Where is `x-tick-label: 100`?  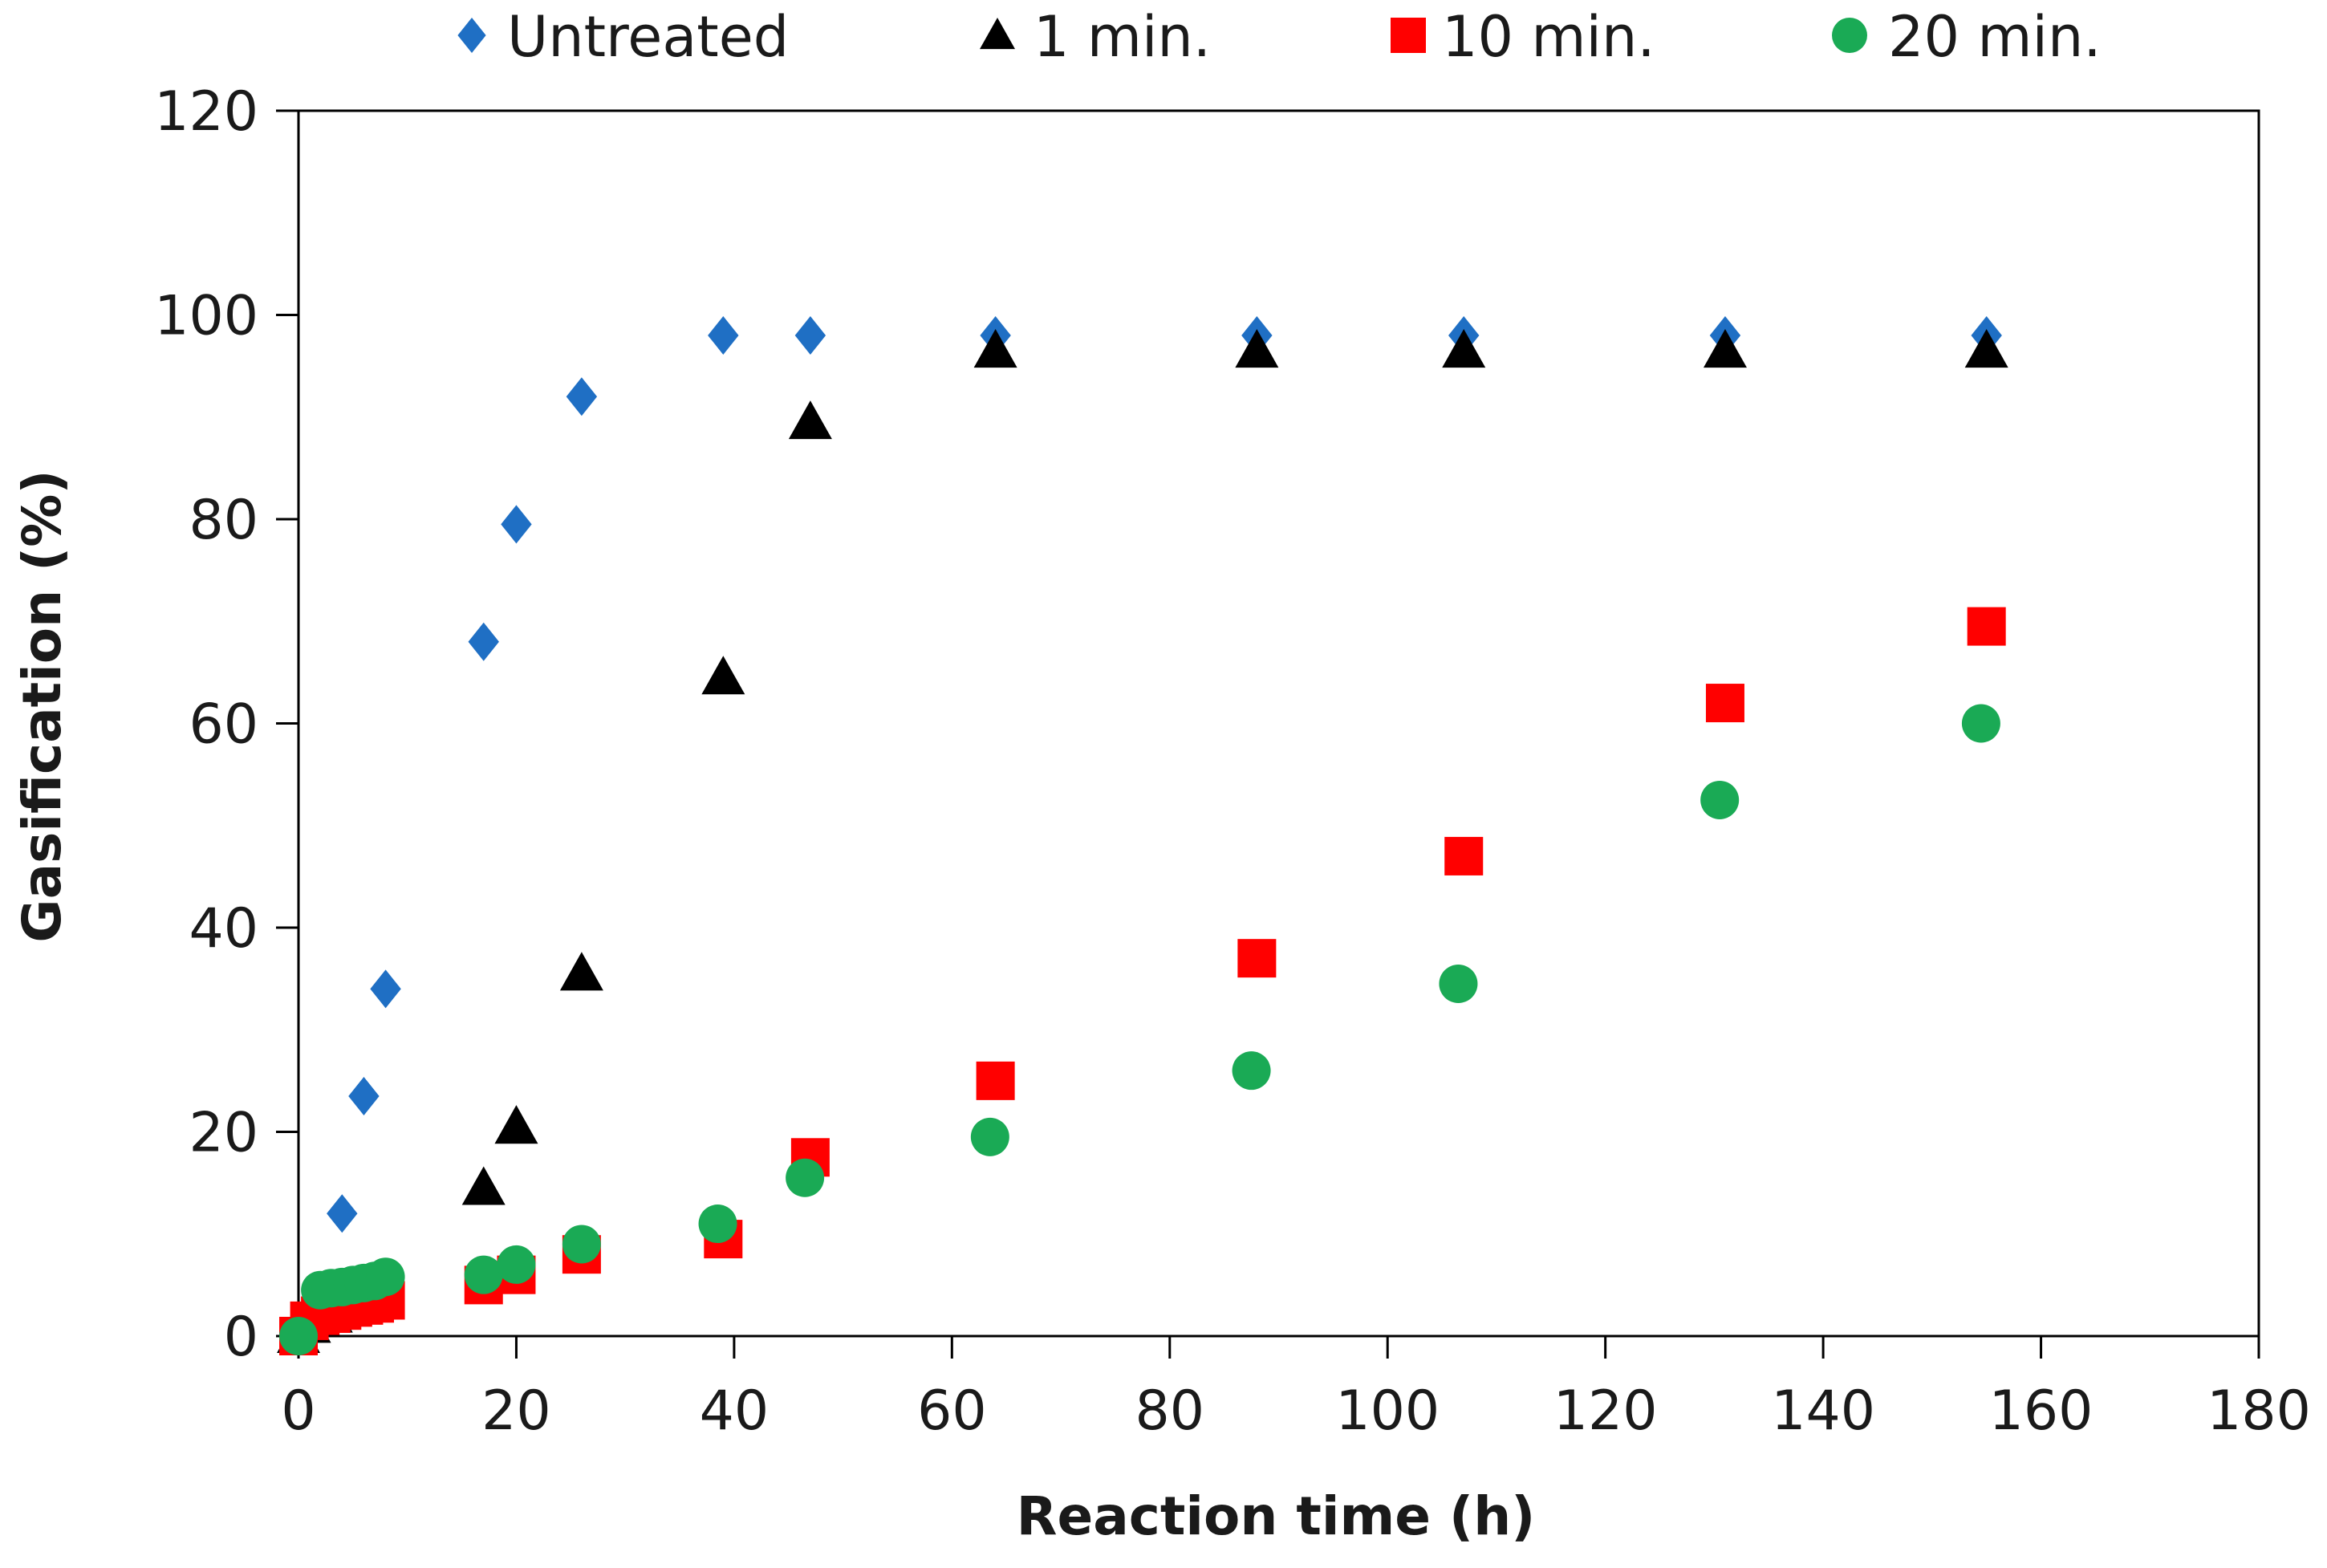
x-tick-label: 100 is located at coordinates (1387, 1411).